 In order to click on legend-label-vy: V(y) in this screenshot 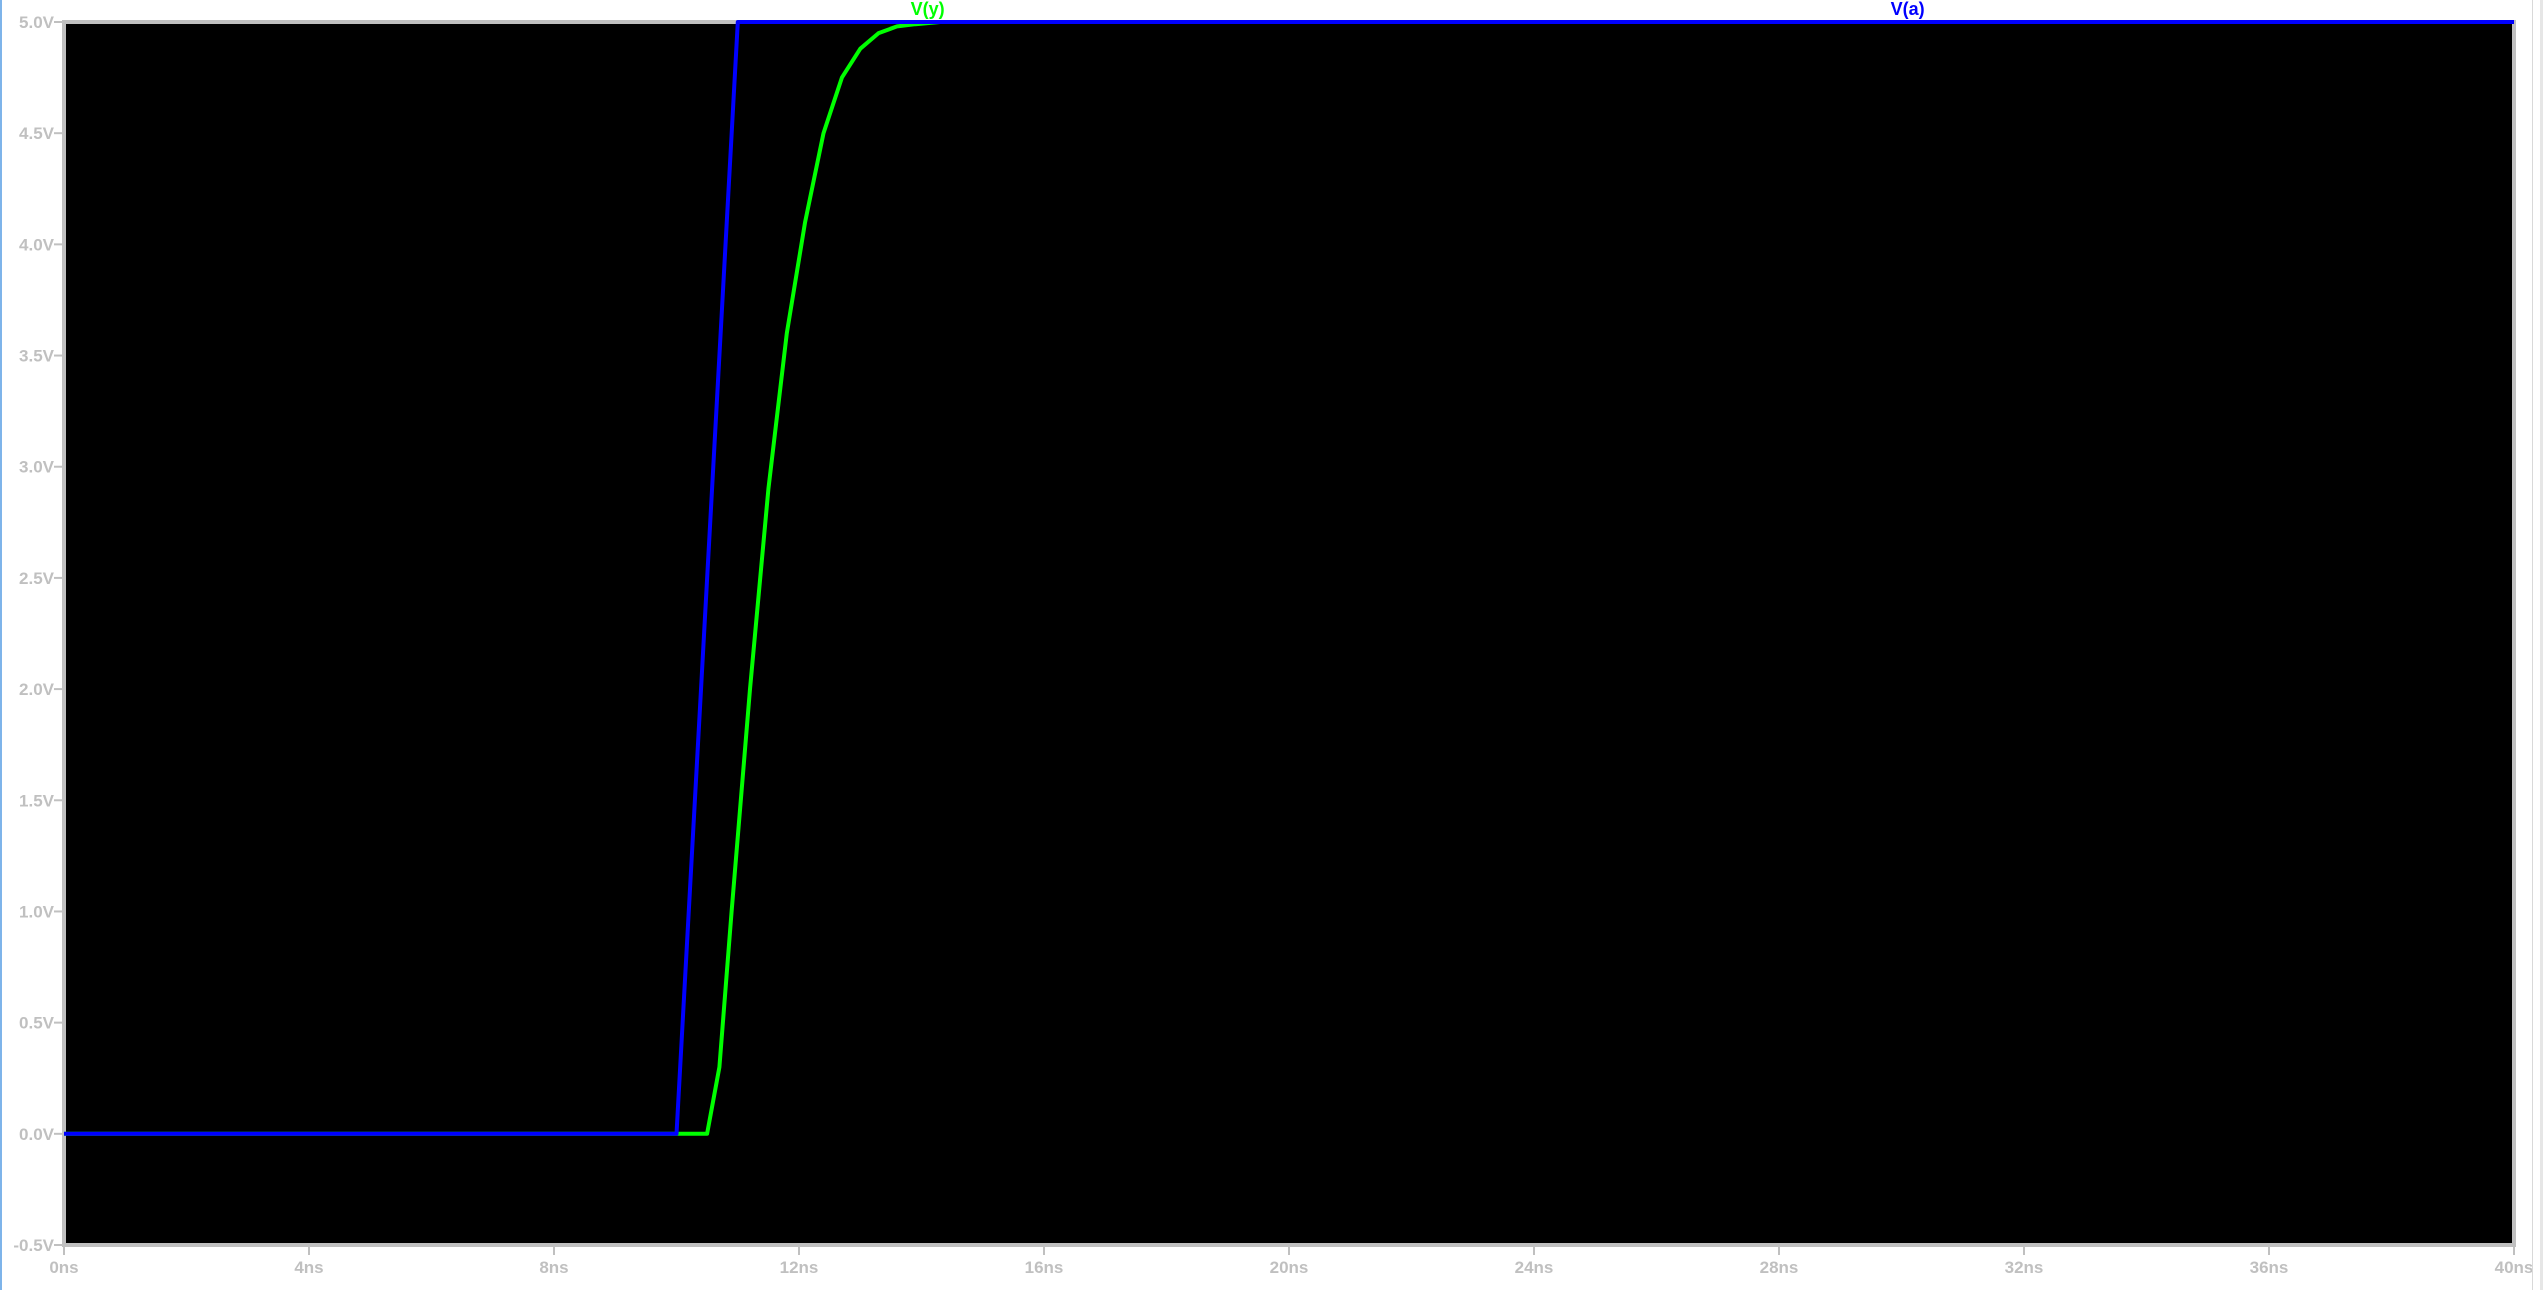, I will do `click(928, 9)`.